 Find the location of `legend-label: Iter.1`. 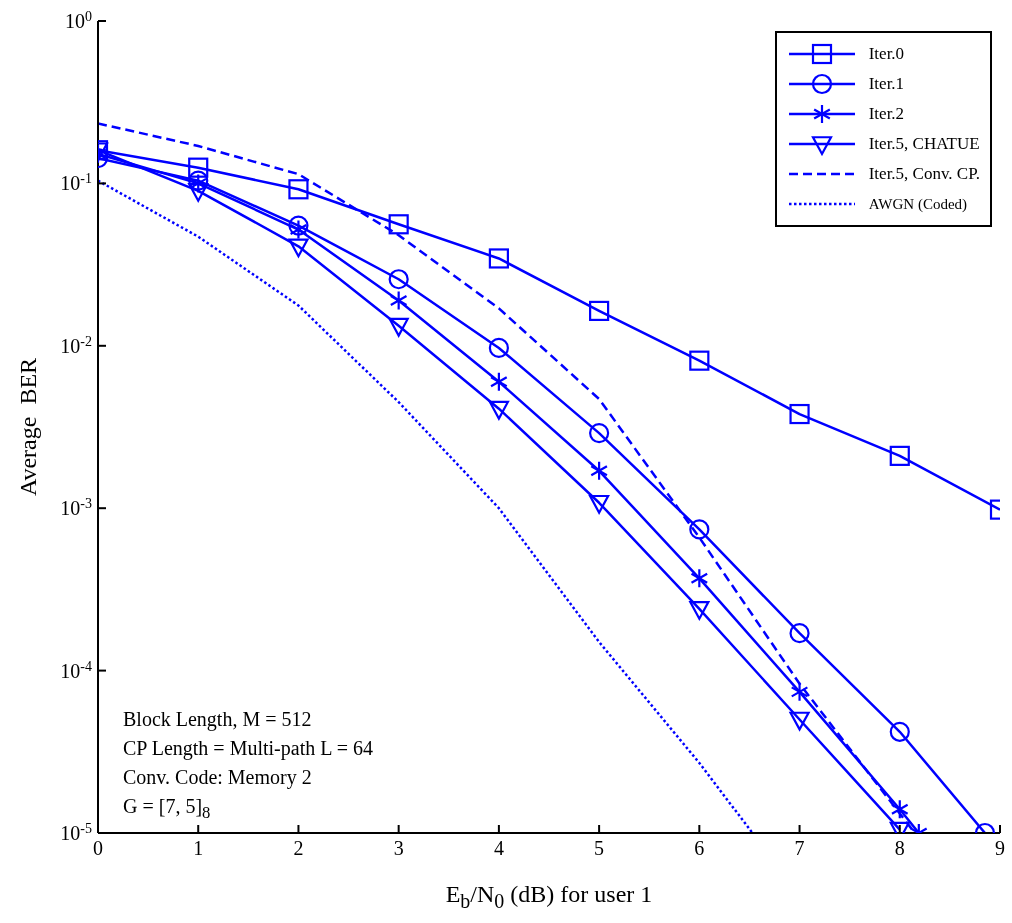

legend-label: Iter.1 is located at coordinates (886, 84).